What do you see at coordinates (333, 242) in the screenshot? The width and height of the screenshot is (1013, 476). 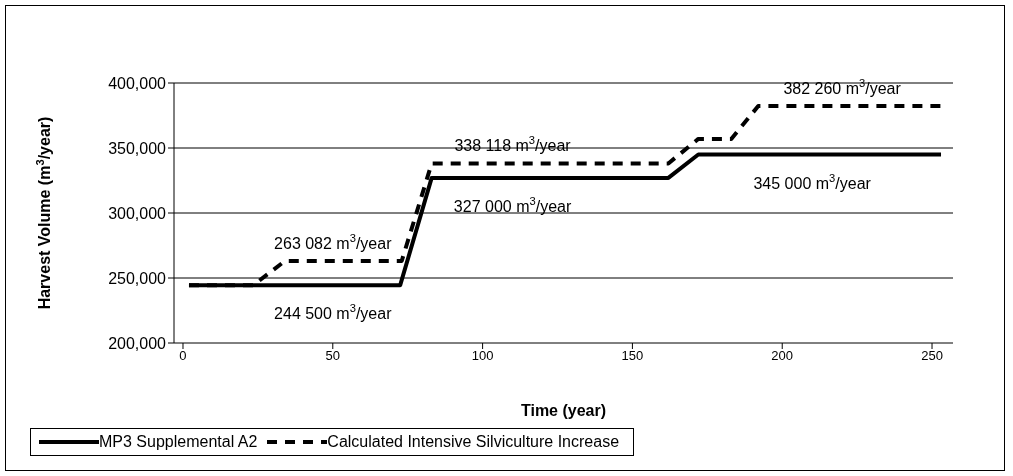 I see `annotation: 263 082 m$^{3}$/year` at bounding box center [333, 242].